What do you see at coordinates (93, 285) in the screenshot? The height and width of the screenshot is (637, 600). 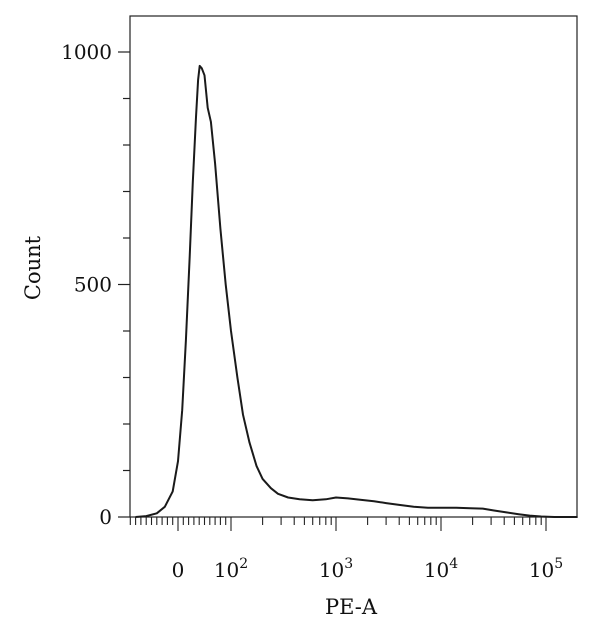 I see `y-tick-label: 500` at bounding box center [93, 285].